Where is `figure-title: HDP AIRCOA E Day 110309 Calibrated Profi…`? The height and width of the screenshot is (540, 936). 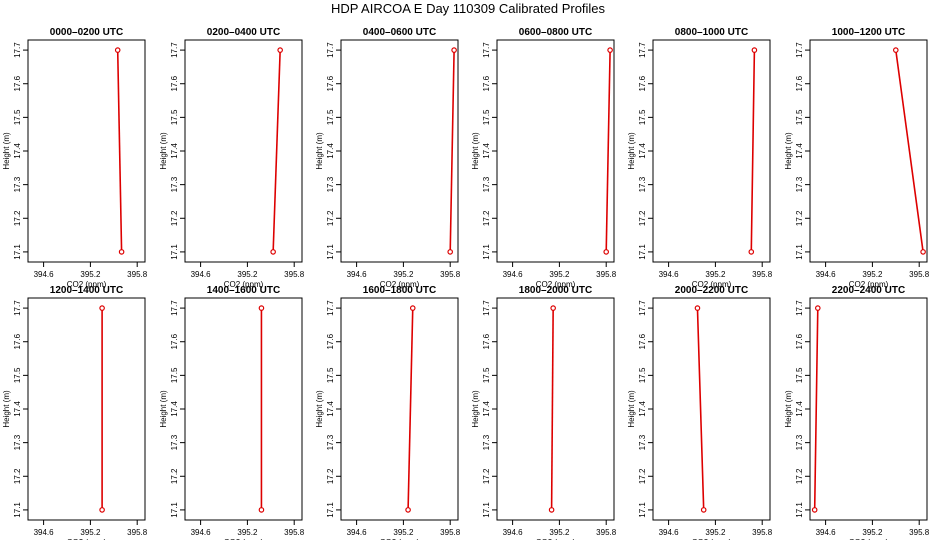
figure-title: HDP AIRCOA E Day 110309 Calibrated Profi… is located at coordinates (468, 8).